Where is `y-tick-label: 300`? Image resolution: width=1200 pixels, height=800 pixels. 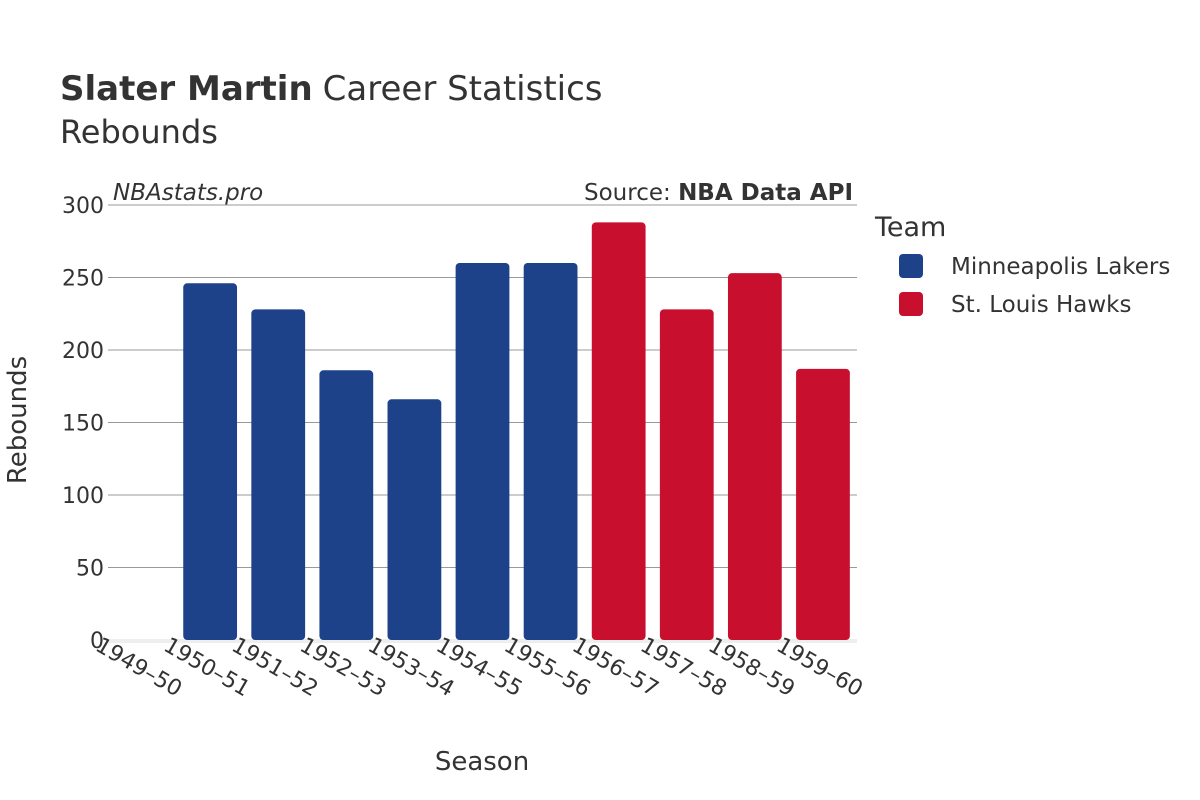
y-tick-label: 300 is located at coordinates (83, 206).